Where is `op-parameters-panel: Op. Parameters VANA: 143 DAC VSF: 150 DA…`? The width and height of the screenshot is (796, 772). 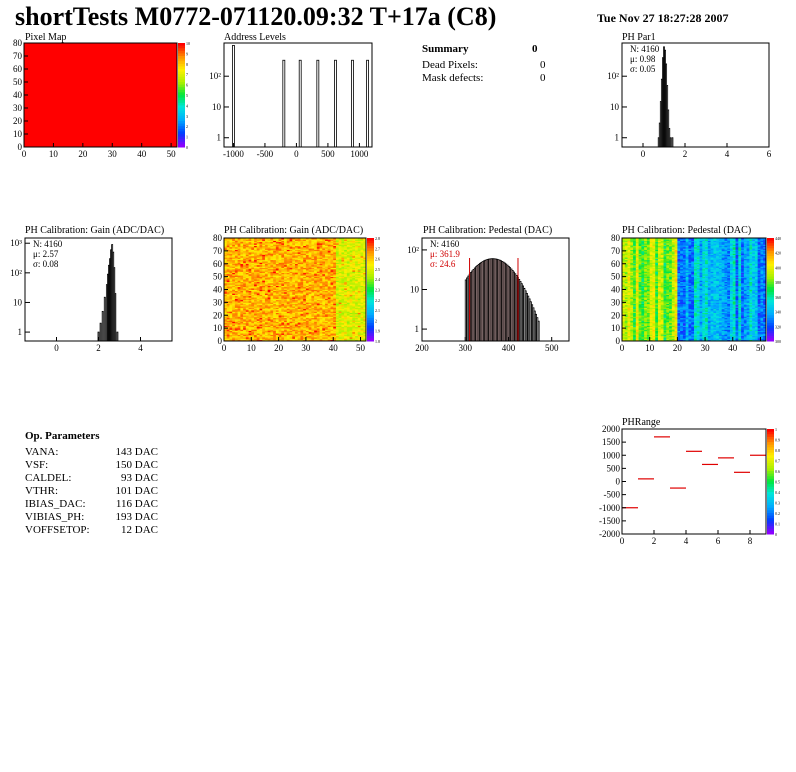 op-parameters-panel: Op. Parameters VANA: 143 DAC VSF: 150 DA… is located at coordinates (100, 487).